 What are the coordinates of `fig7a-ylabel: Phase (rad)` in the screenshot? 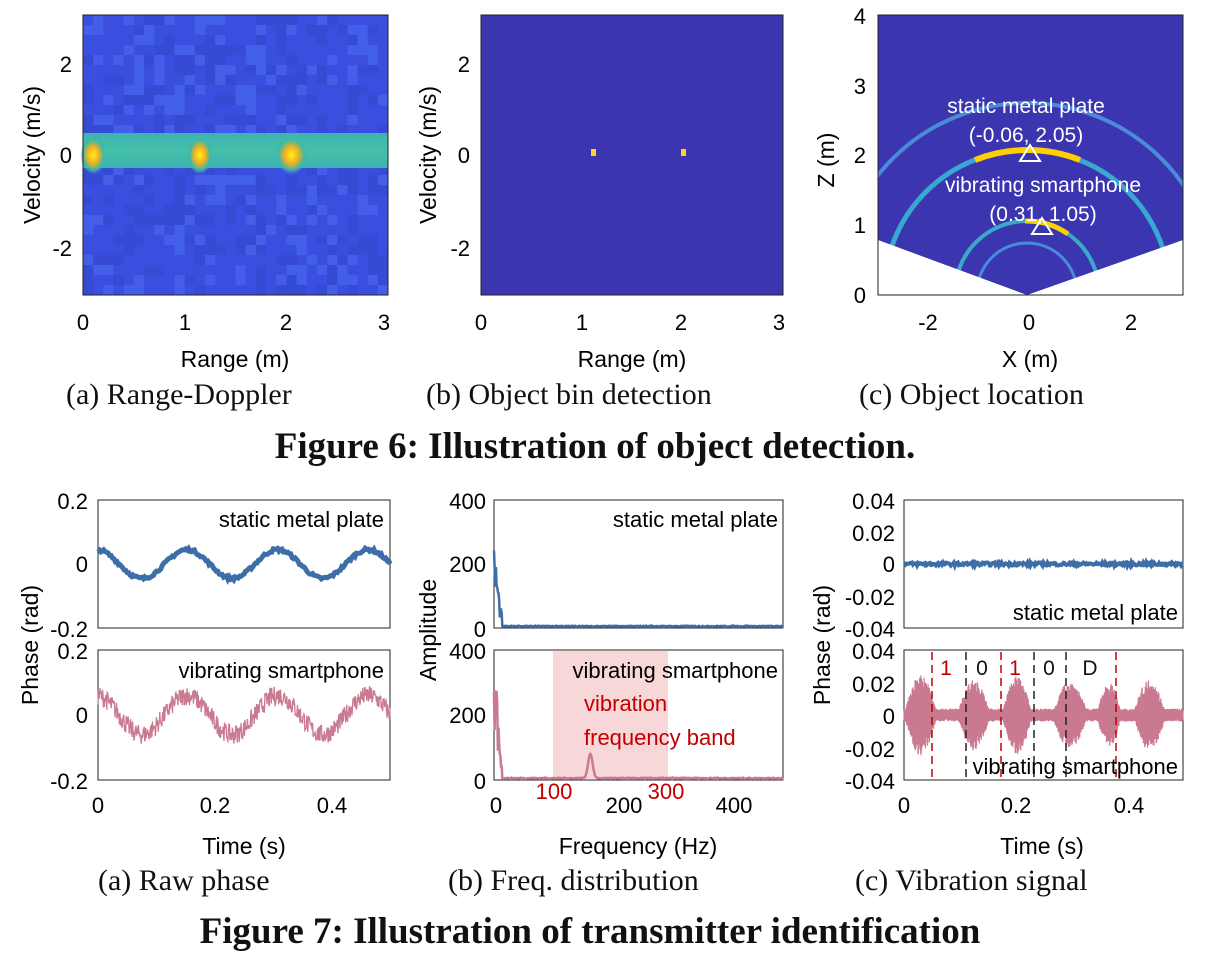 It's located at (30, 645).